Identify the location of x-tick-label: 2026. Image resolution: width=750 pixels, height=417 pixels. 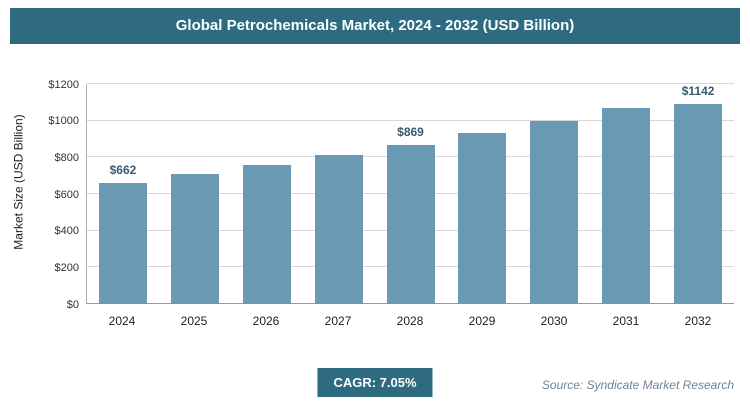
(266, 321).